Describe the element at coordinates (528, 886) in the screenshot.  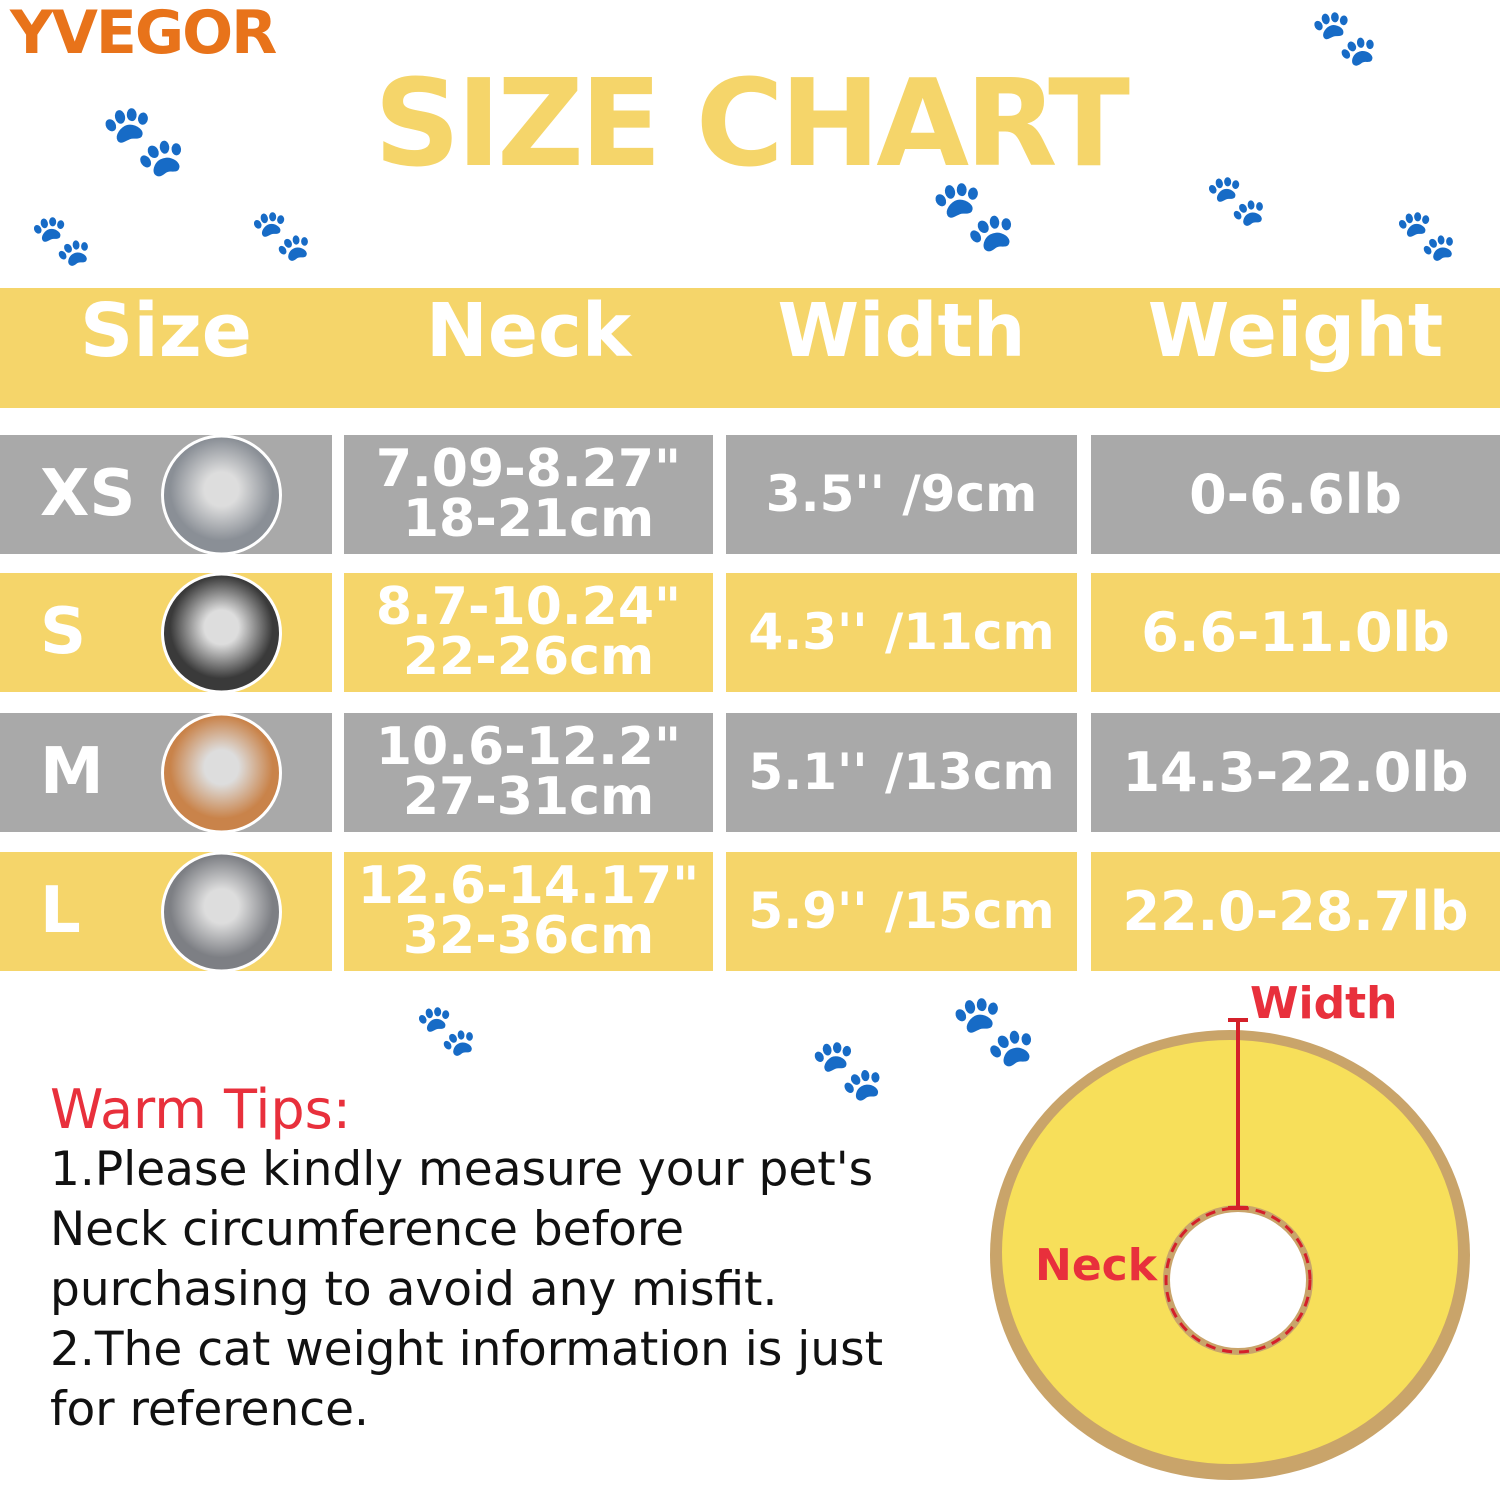
I see `neck-inches: 12.6-14.17"` at that location.